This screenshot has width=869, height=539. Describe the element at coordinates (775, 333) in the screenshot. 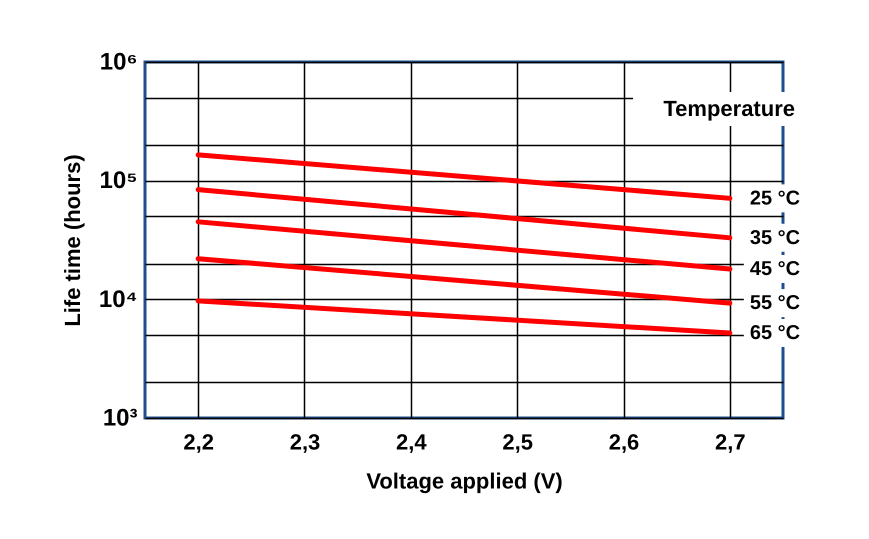

I see `series-label: 65 °C` at that location.